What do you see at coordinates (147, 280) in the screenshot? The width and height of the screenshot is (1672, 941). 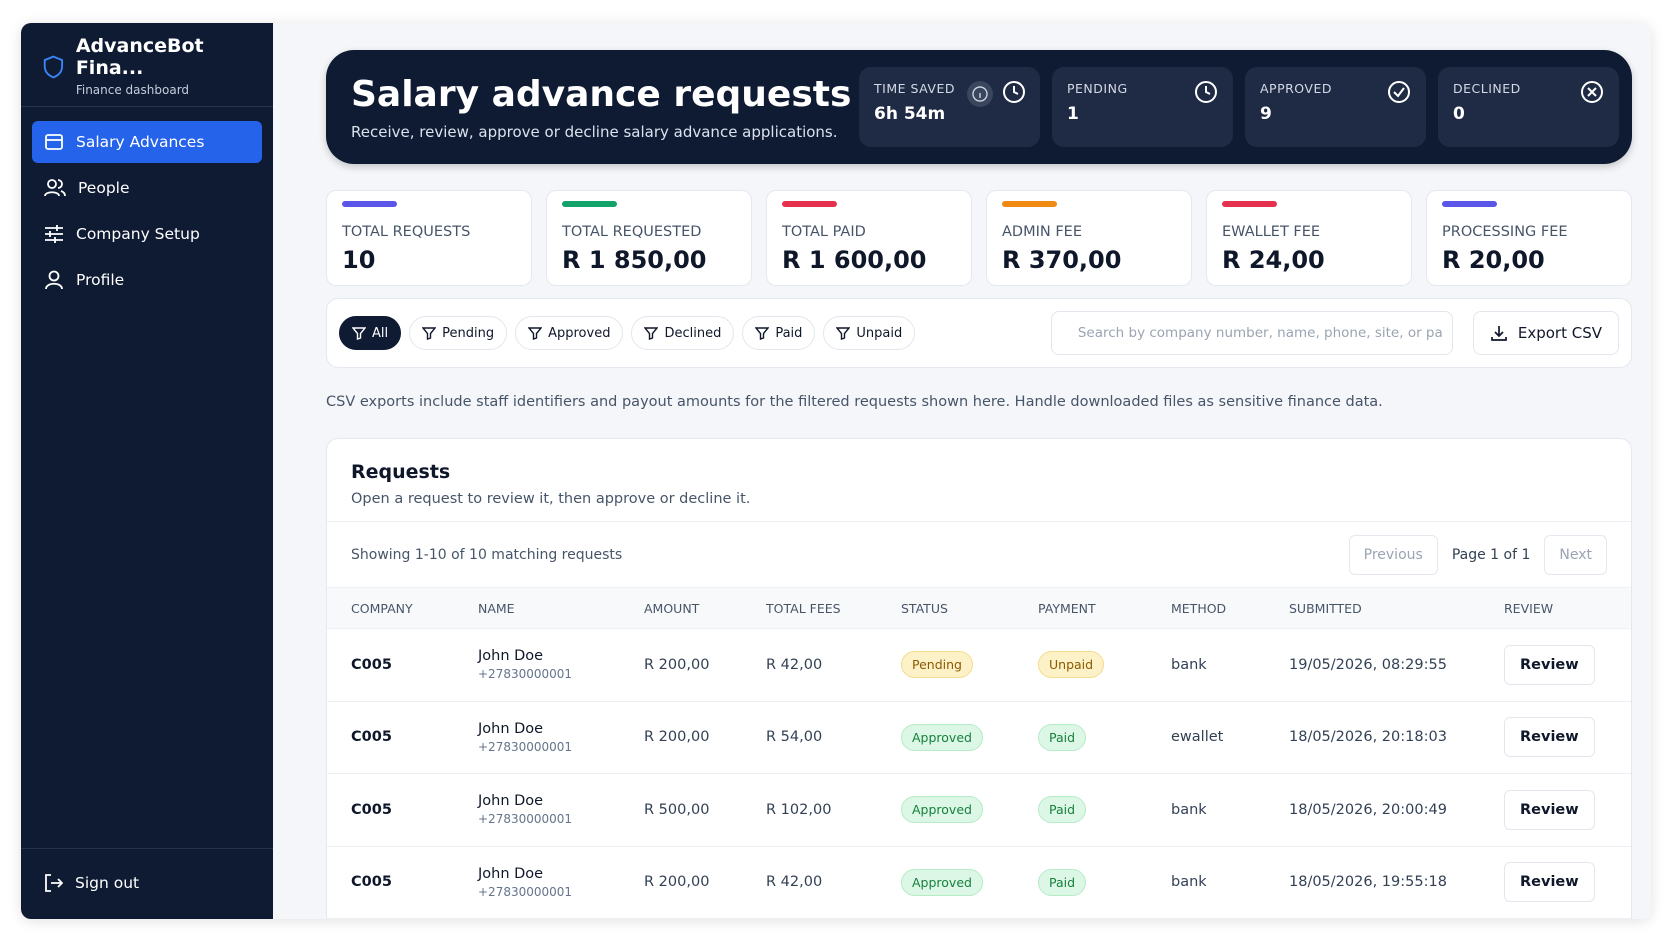 I see `nav-item: Profile` at bounding box center [147, 280].